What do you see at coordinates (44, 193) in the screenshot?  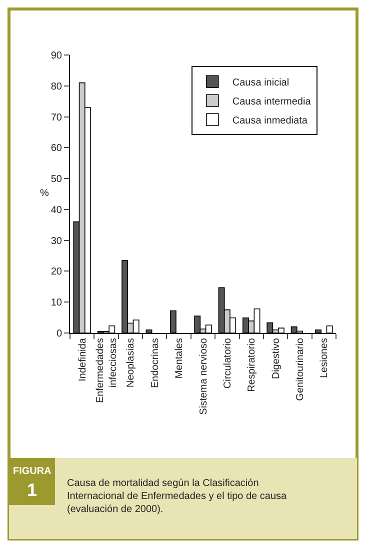 I see `y-axis-title: %` at bounding box center [44, 193].